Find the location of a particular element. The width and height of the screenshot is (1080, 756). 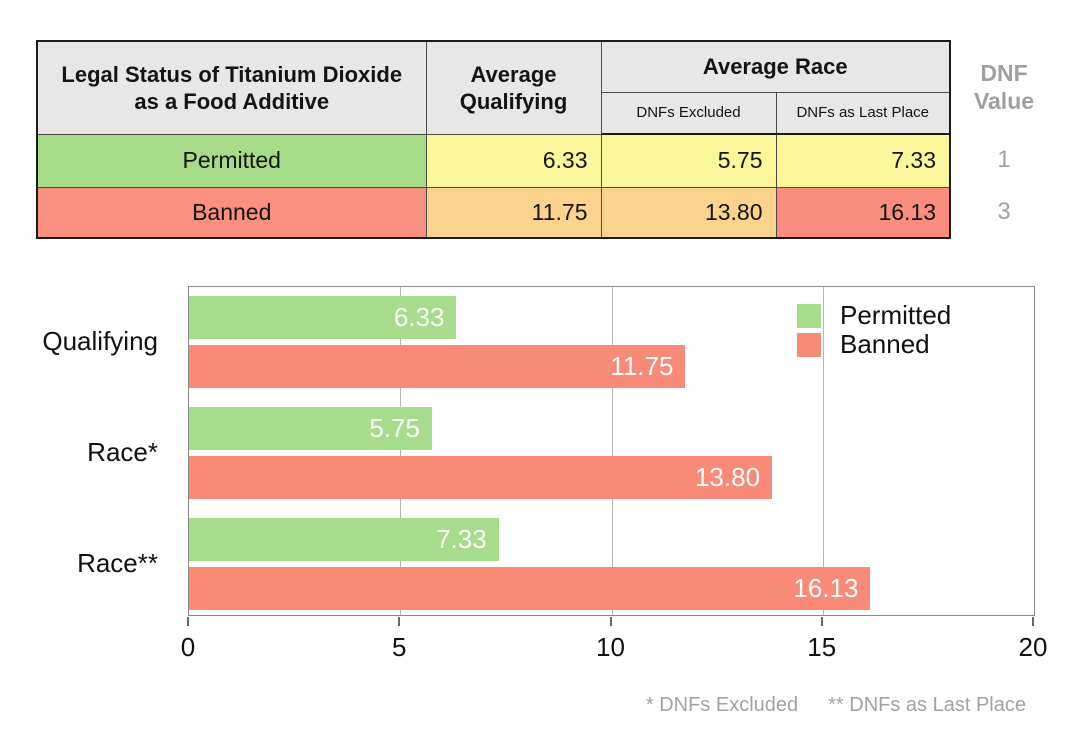

category-label-qualifying: Qualifying is located at coordinates (100, 341).